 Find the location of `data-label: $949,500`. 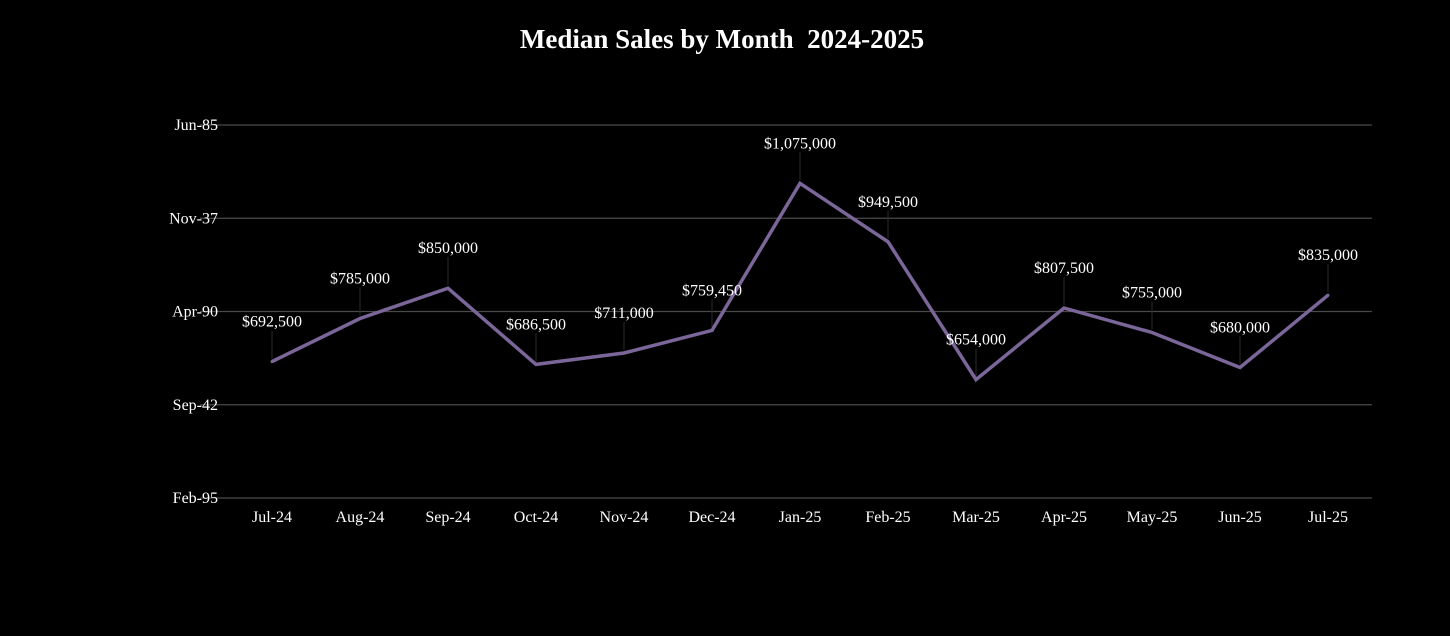

data-label: $949,500 is located at coordinates (888, 202).